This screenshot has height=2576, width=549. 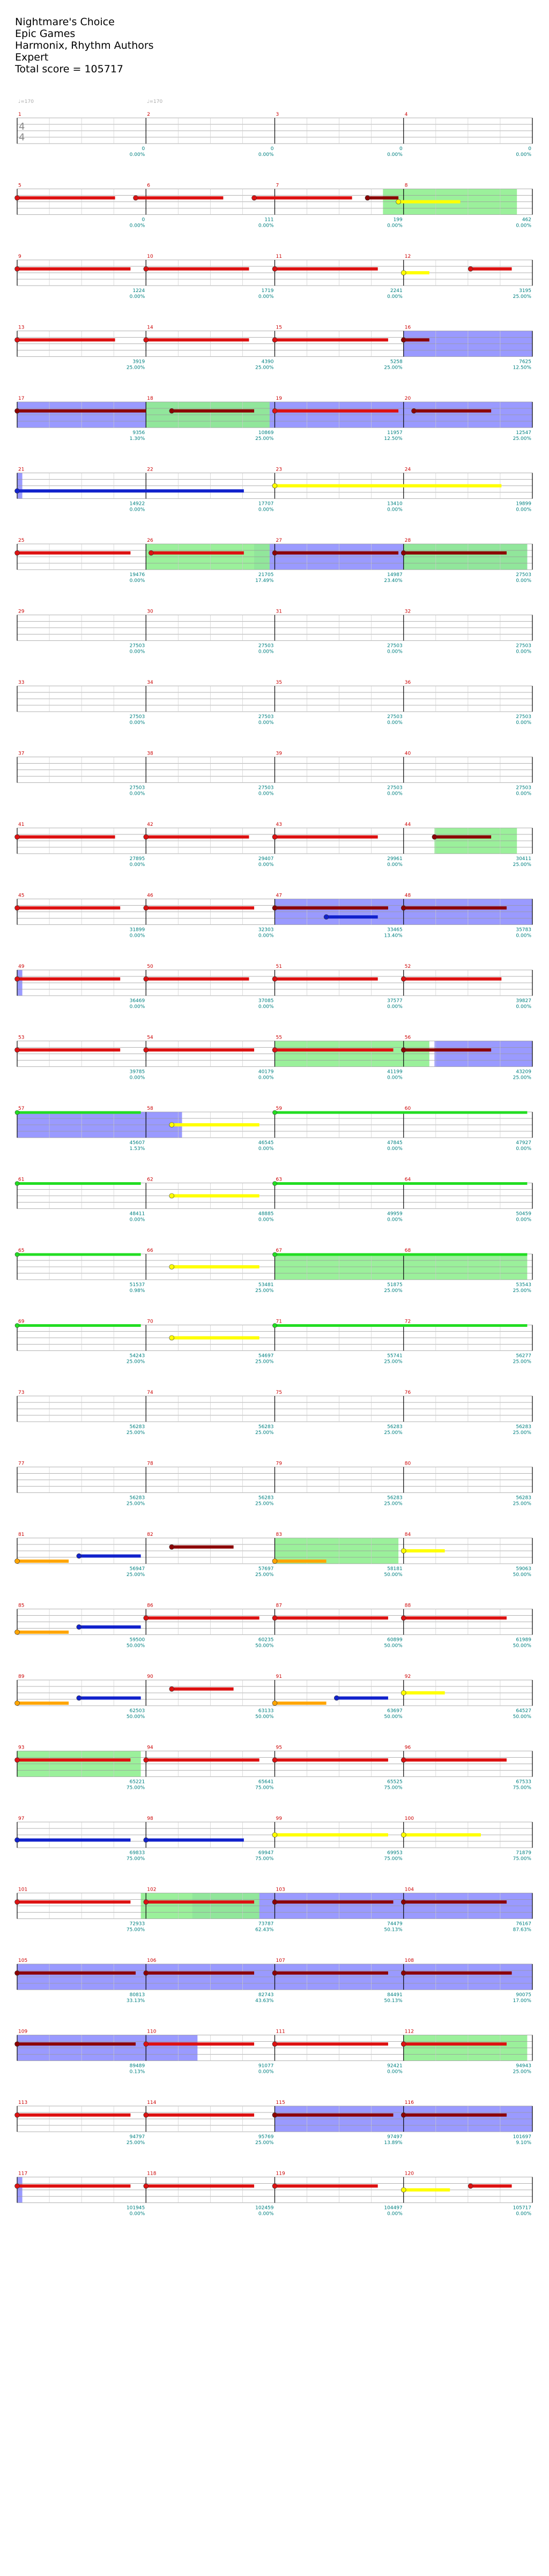 What do you see at coordinates (137, 1924) in the screenshot?
I see `measure-score: 72933` at bounding box center [137, 1924].